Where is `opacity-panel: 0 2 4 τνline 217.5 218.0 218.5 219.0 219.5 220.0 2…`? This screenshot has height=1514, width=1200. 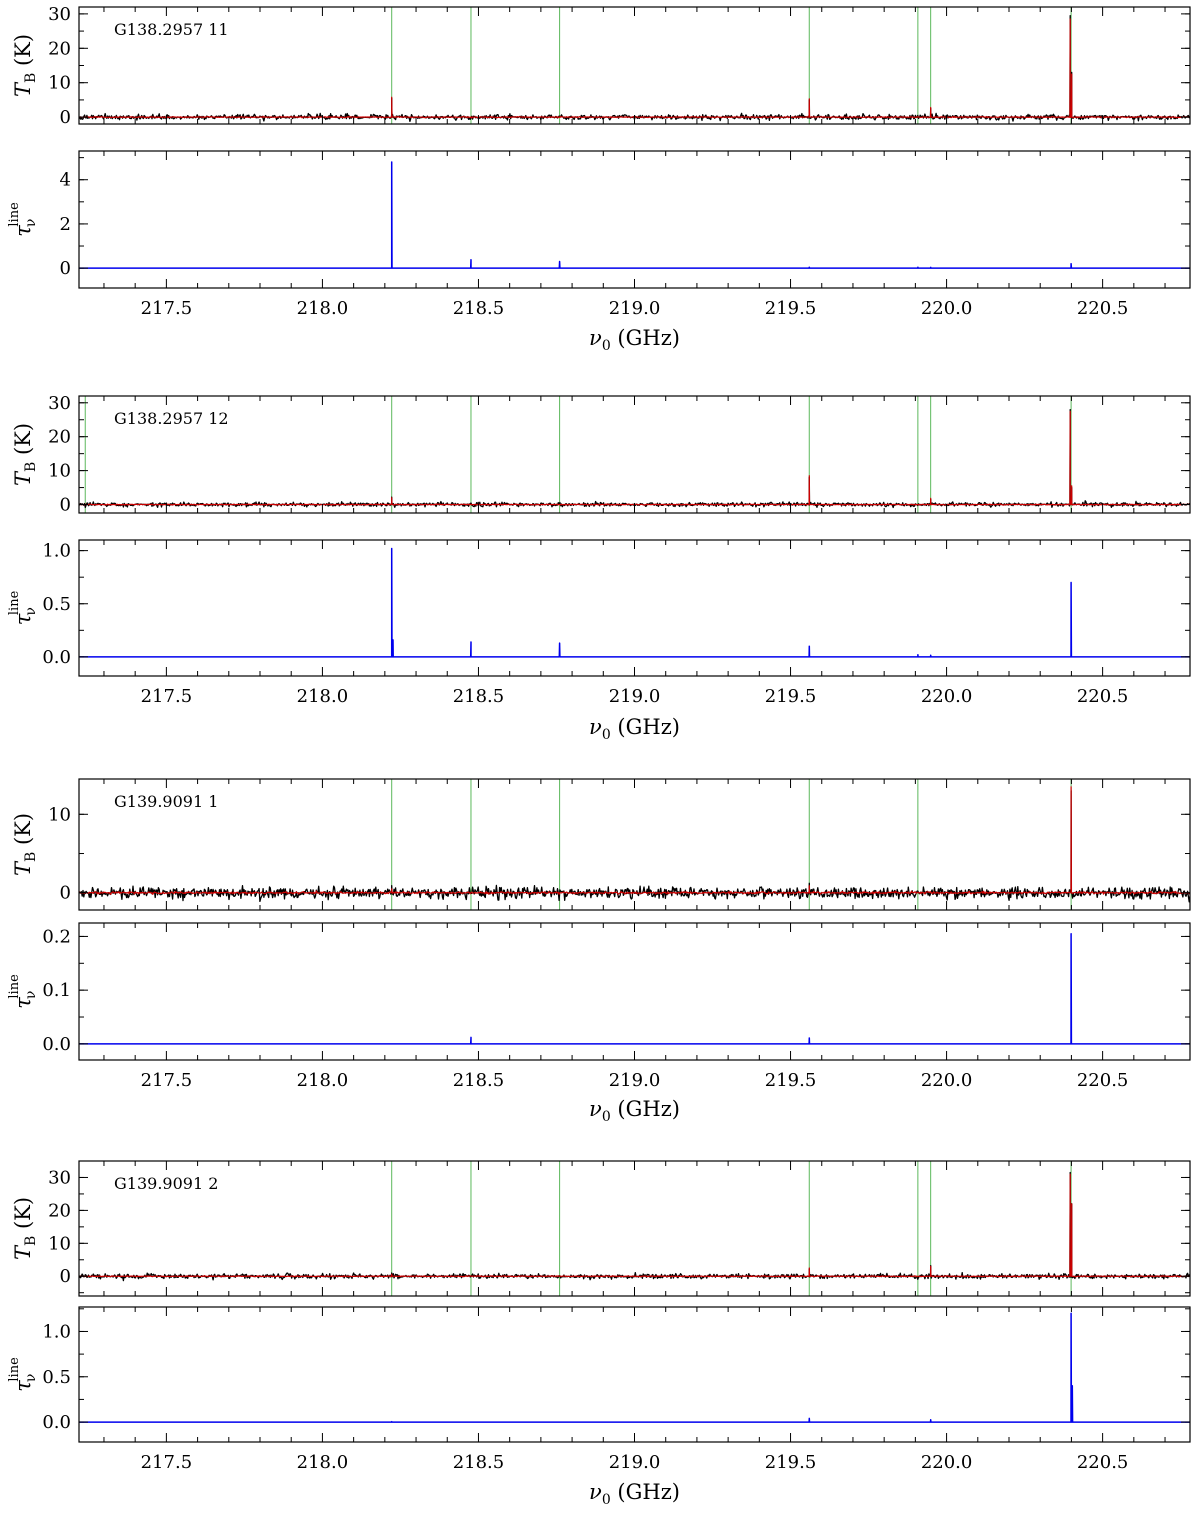
opacity-panel: 0 2 4 τνline 217.5 218.0 218.5 219.0 219.5 220.0 2… is located at coordinates (599, 234).